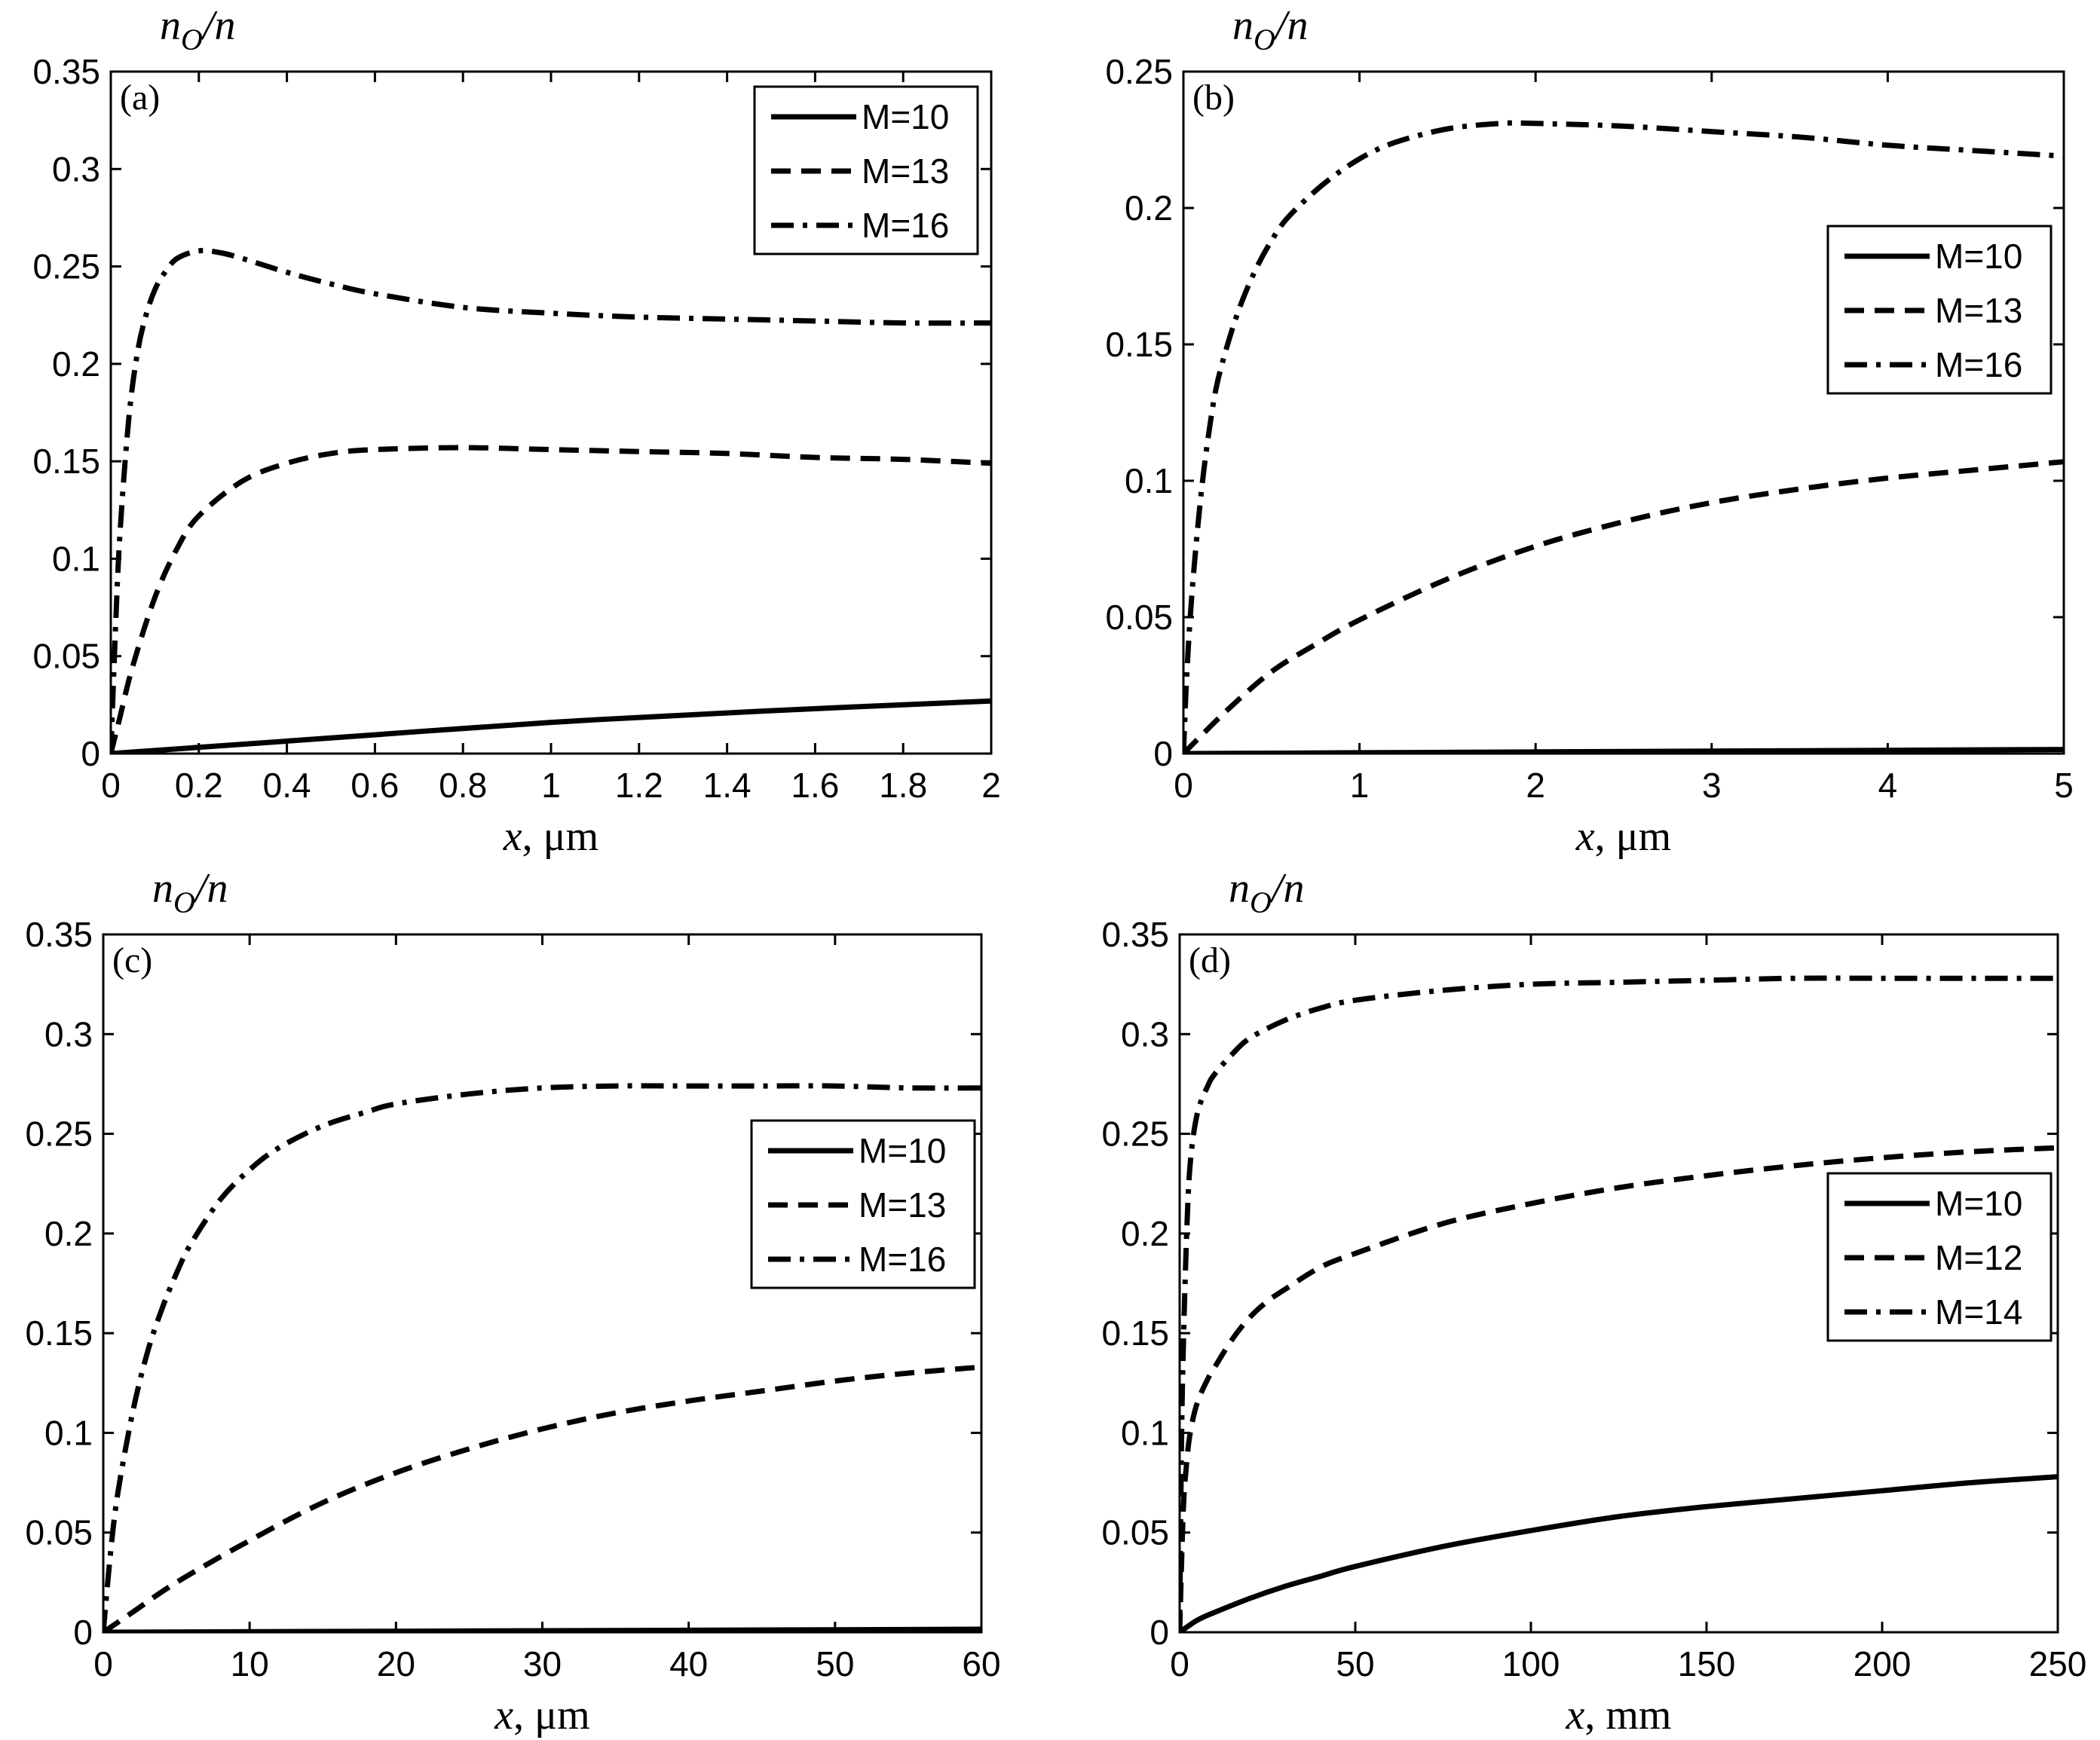 Image resolution: width=2100 pixels, height=1740 pixels. What do you see at coordinates (76, 168) in the screenshot?
I see `y-tick-label-a: 0.3` at bounding box center [76, 168].